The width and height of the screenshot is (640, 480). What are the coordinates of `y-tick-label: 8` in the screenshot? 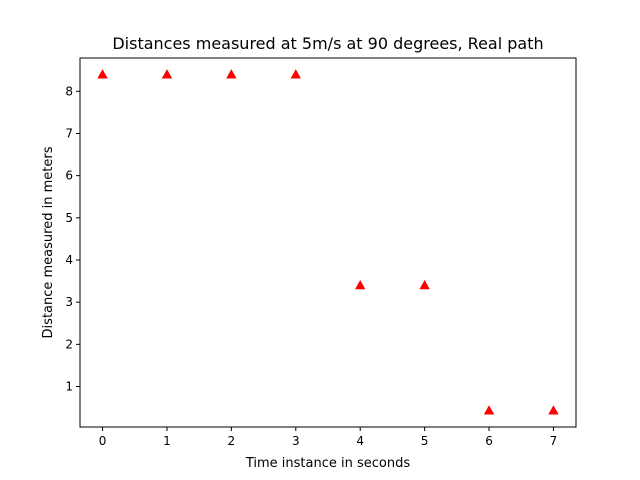 It's located at (69, 91).